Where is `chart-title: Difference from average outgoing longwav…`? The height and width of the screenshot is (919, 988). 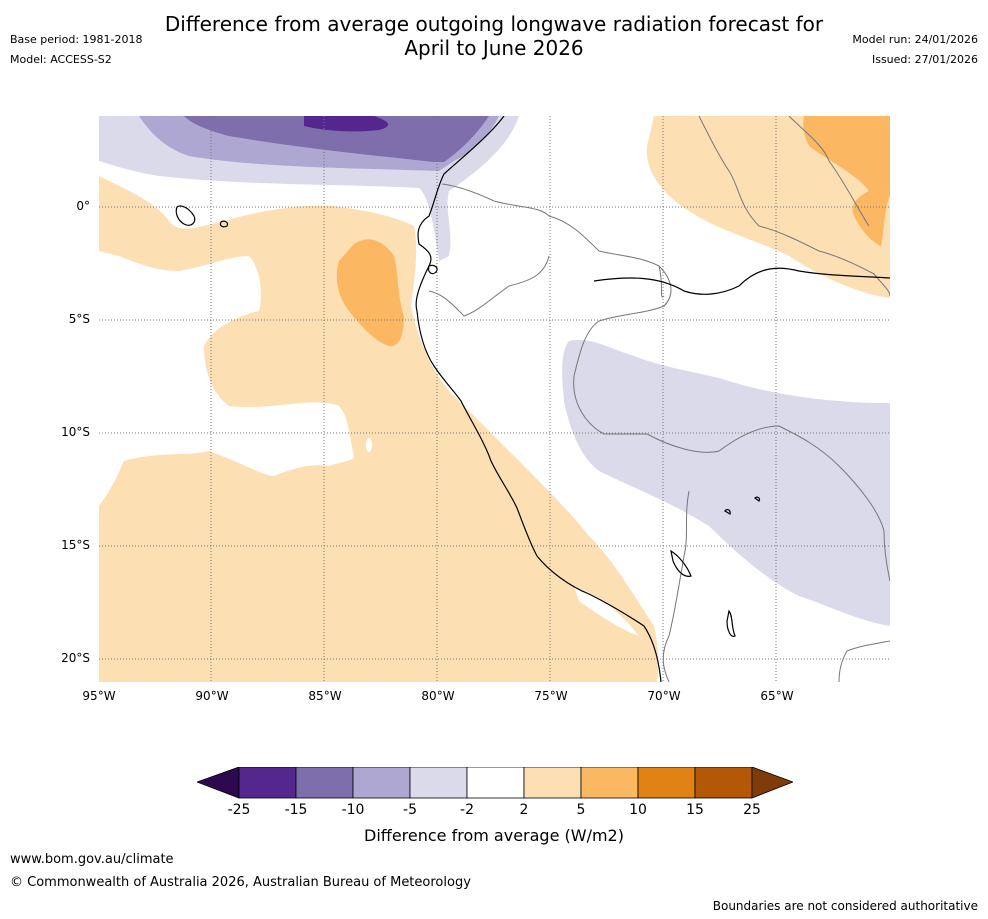 chart-title: Difference from average outgoing longwav… is located at coordinates (494, 36).